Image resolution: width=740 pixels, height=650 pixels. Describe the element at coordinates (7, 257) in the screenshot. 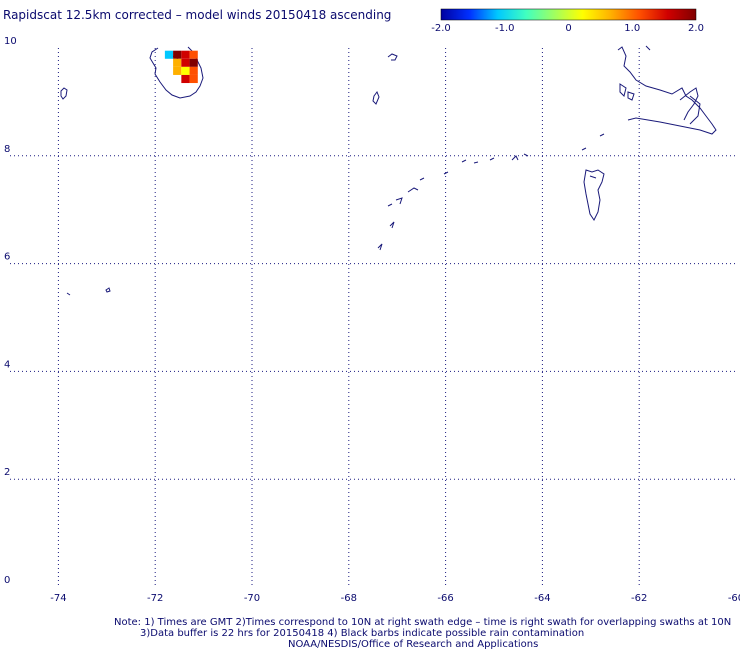

I see `latitude-tick-label: 6` at that location.